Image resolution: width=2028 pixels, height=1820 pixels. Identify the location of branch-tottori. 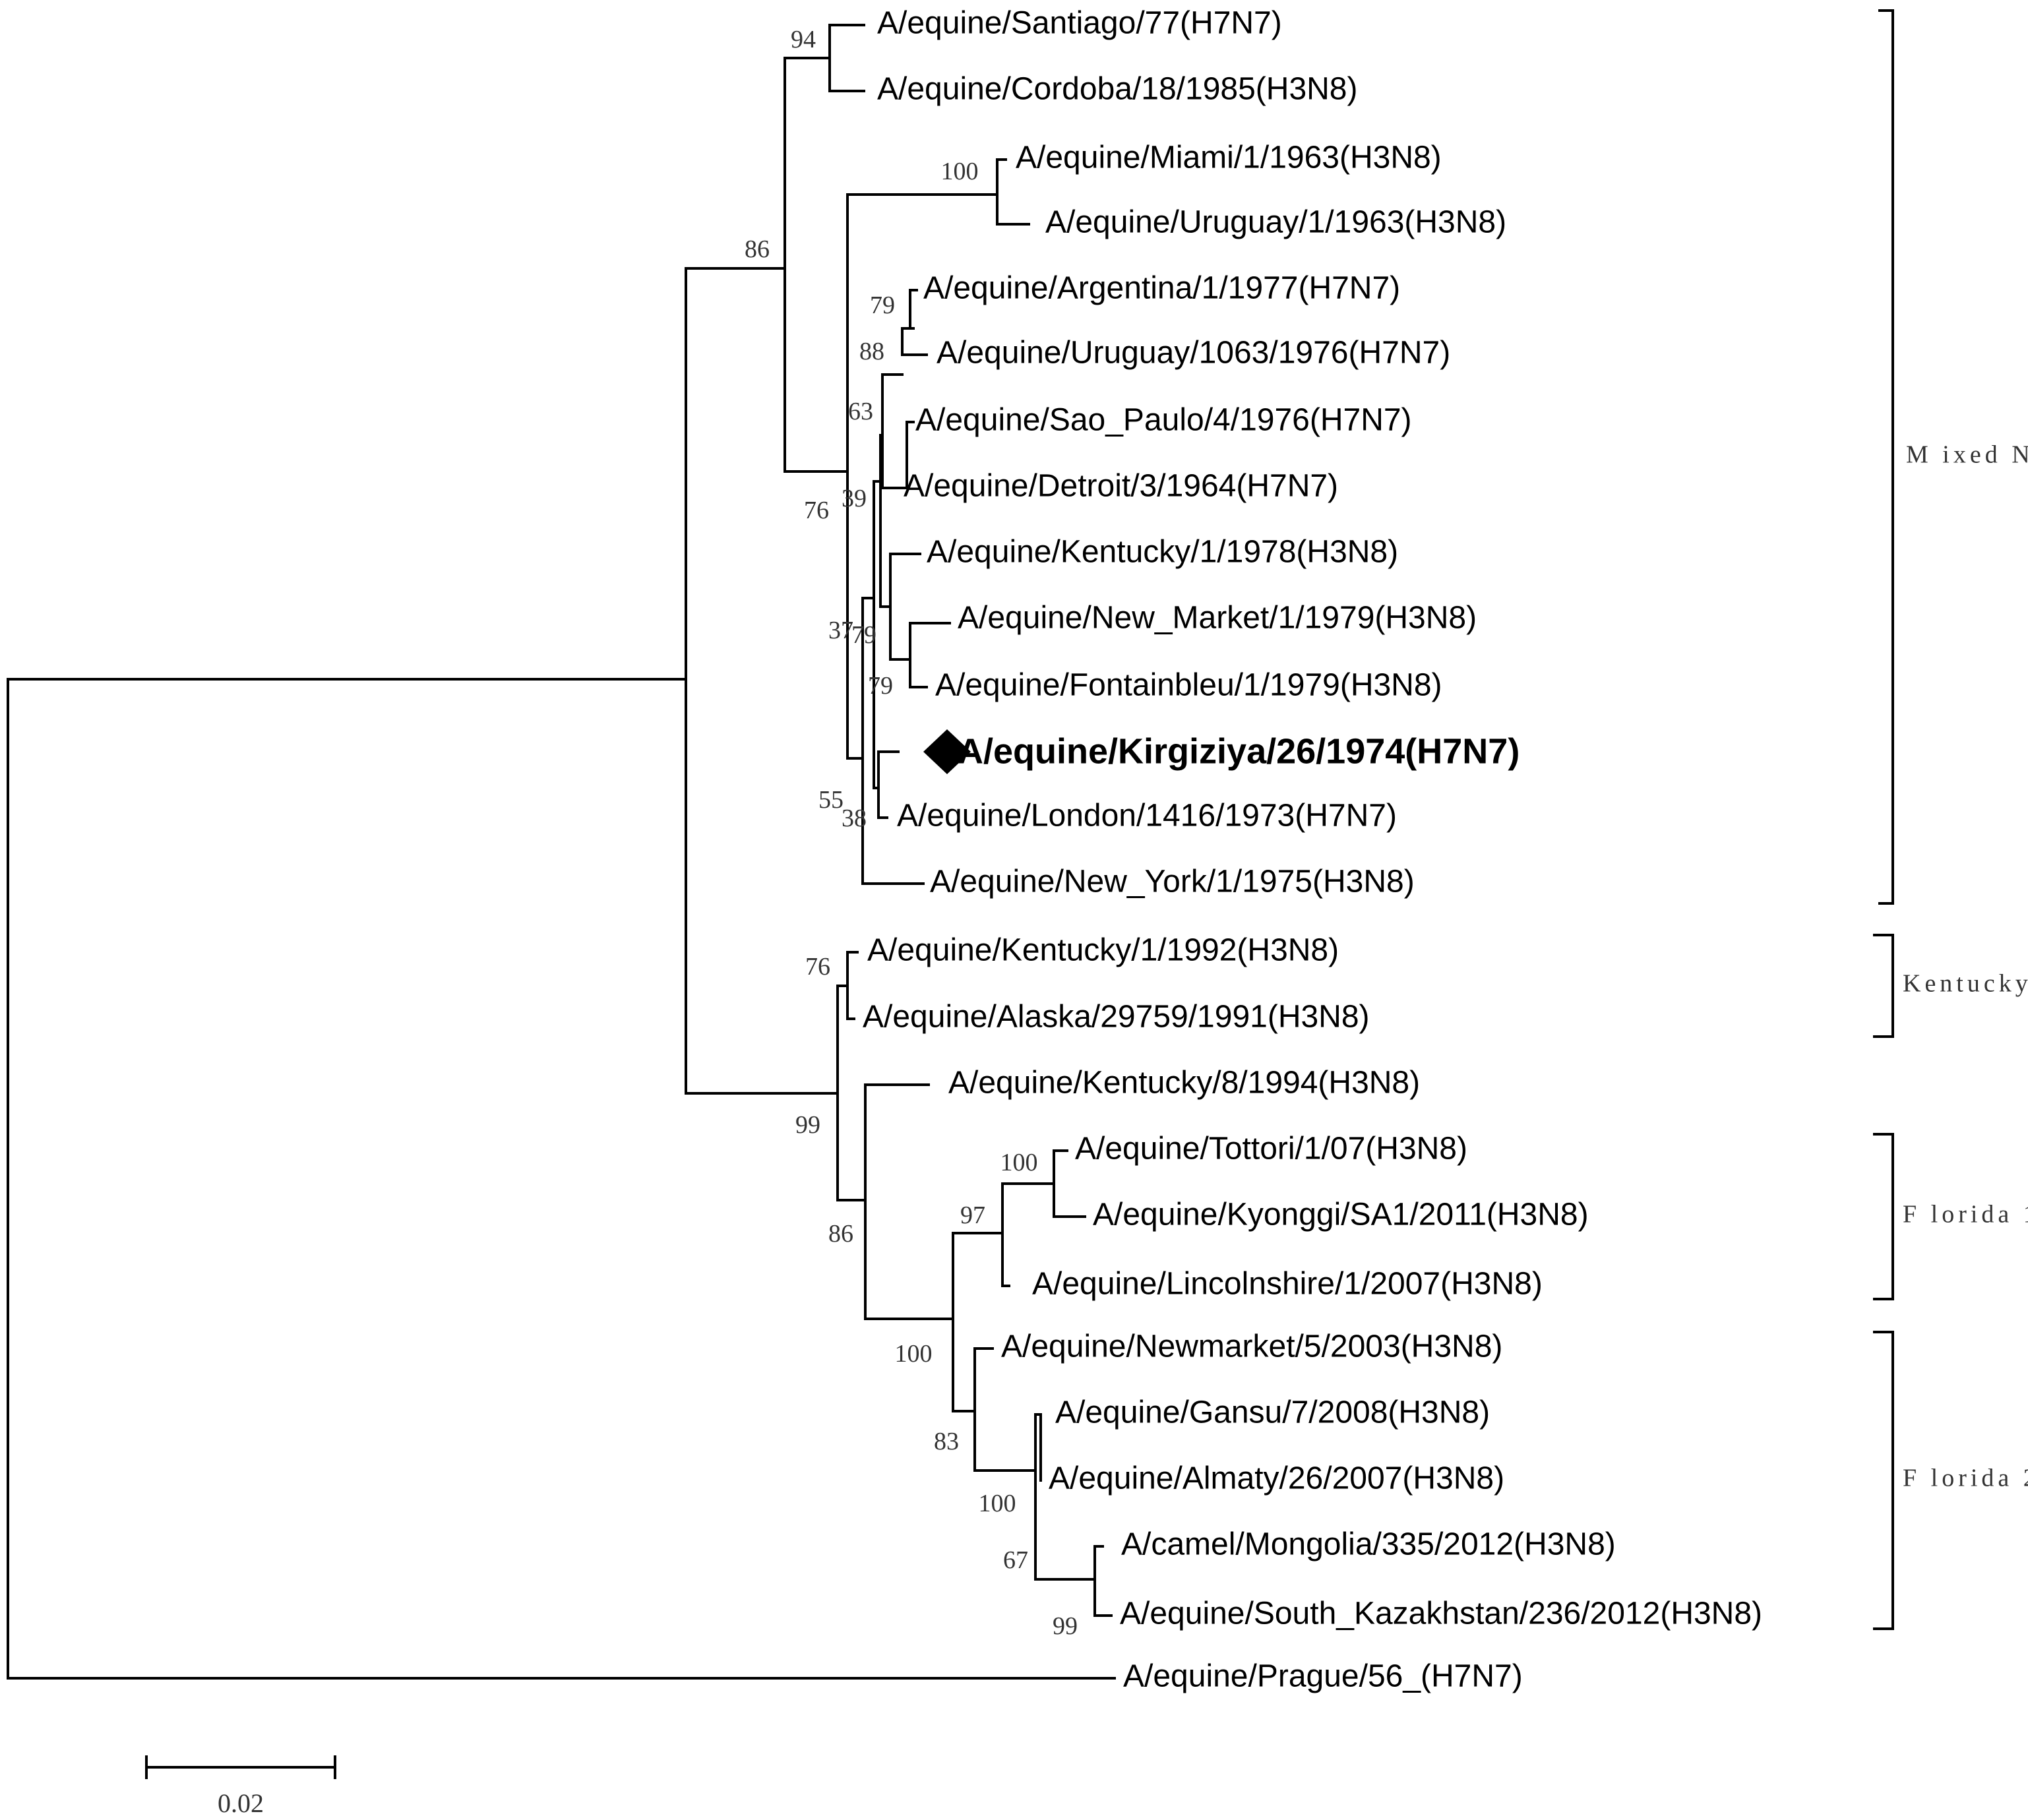
(1069, 1183).